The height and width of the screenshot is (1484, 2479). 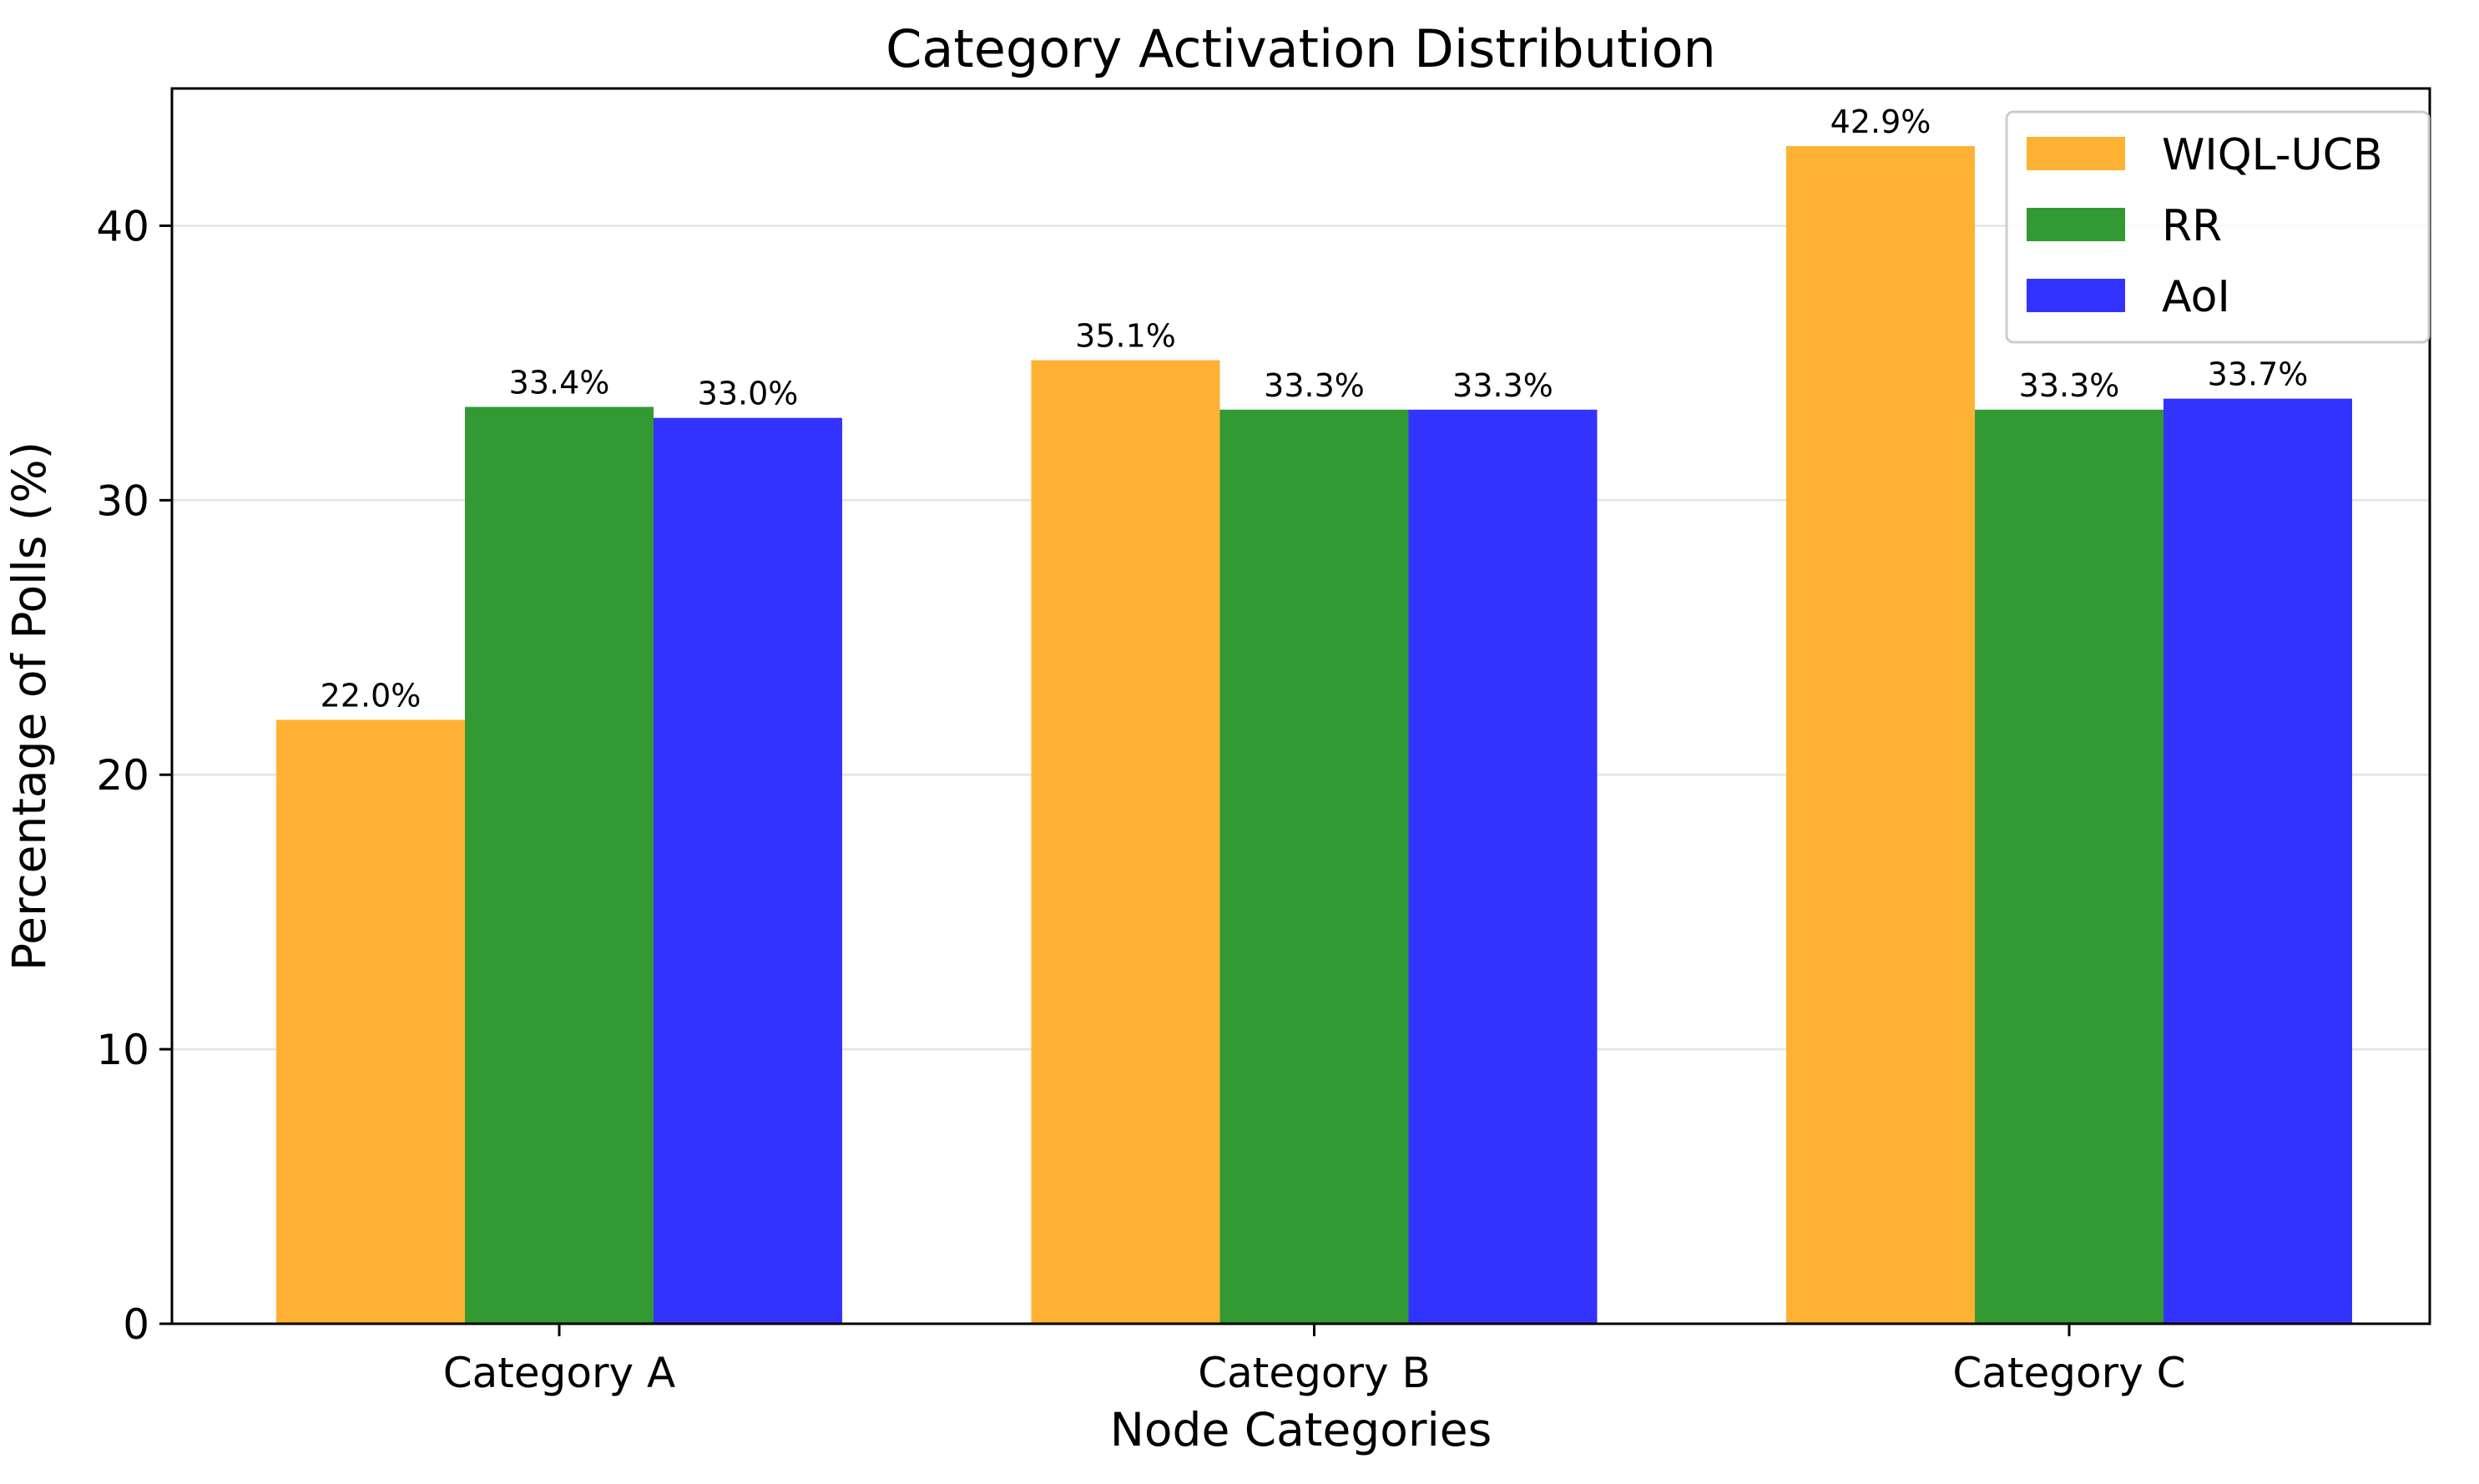 I want to click on legend-label: WIQL-UCB, so click(x=2272, y=155).